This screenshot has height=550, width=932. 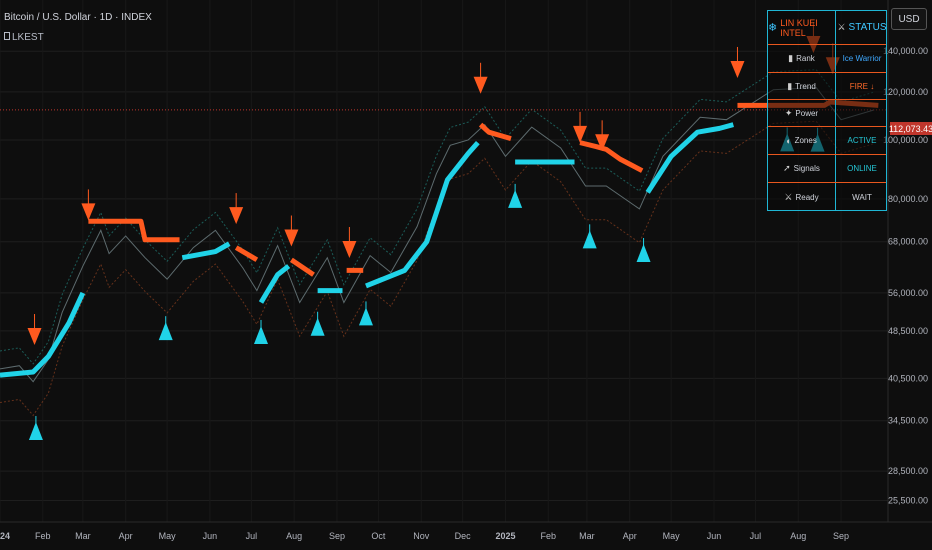 I want to click on status-value-rank: Ice Warrior, so click(x=862, y=58).